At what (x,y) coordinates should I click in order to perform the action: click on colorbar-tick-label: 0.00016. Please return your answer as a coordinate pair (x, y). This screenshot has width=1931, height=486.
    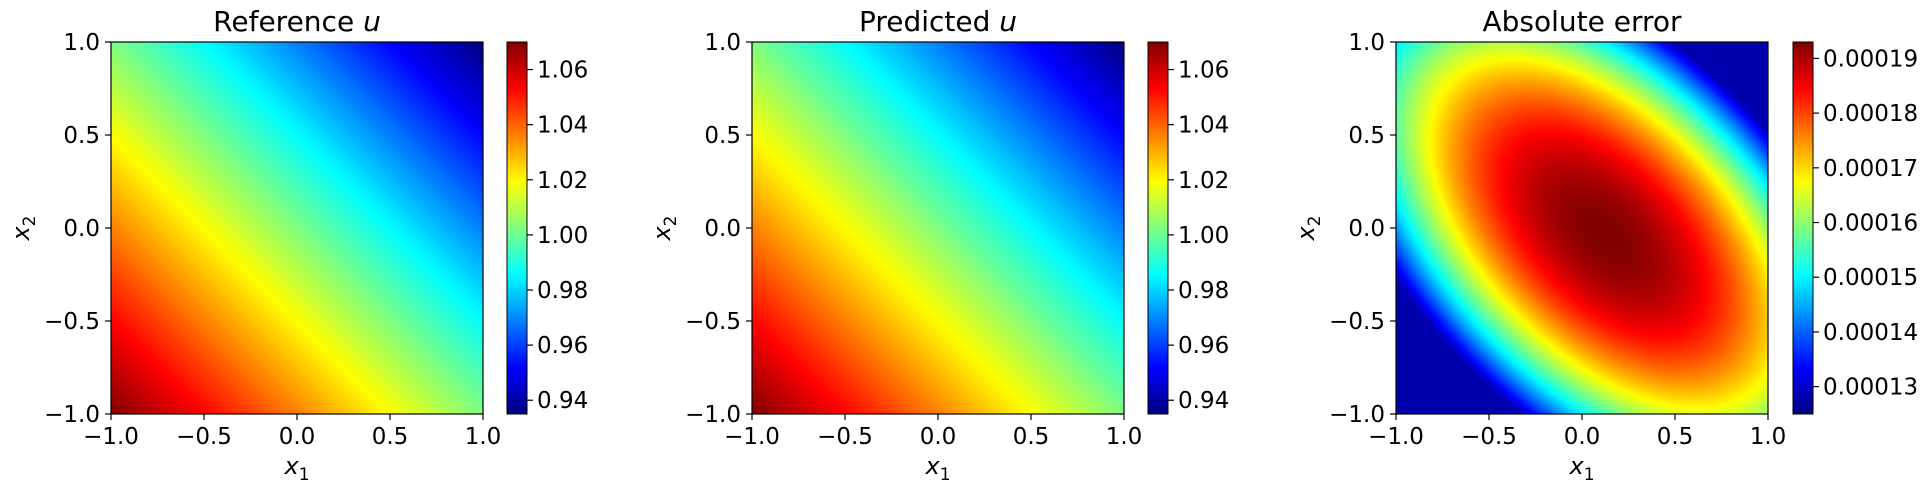
    Looking at the image, I should click on (1870, 224).